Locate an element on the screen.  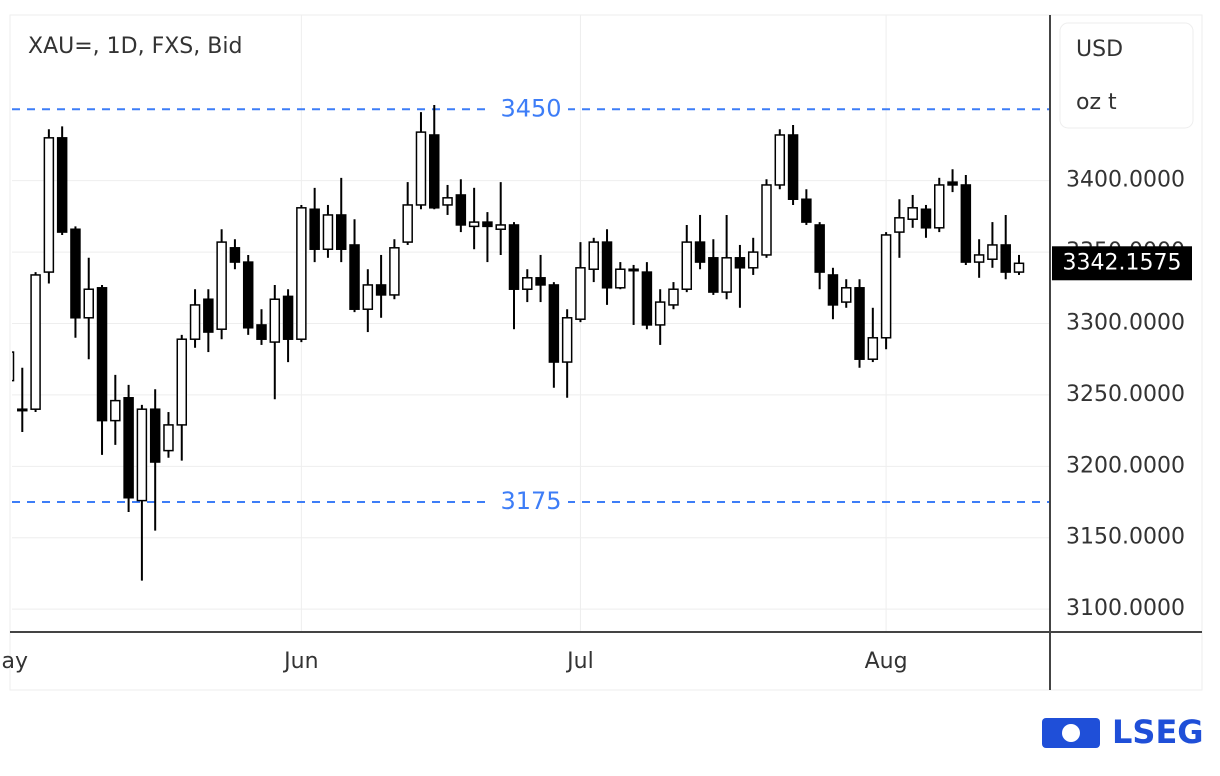
last-price-label: 3342.1575 is located at coordinates (1122, 262).